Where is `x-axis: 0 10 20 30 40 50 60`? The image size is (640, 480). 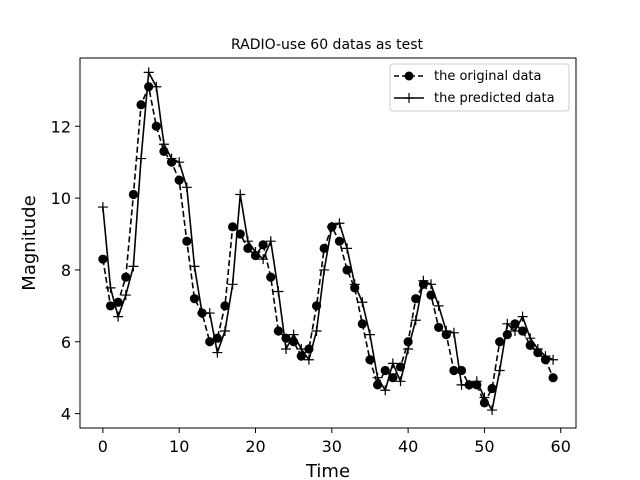
x-axis: 0 10 20 30 40 50 60 is located at coordinates (334, 442).